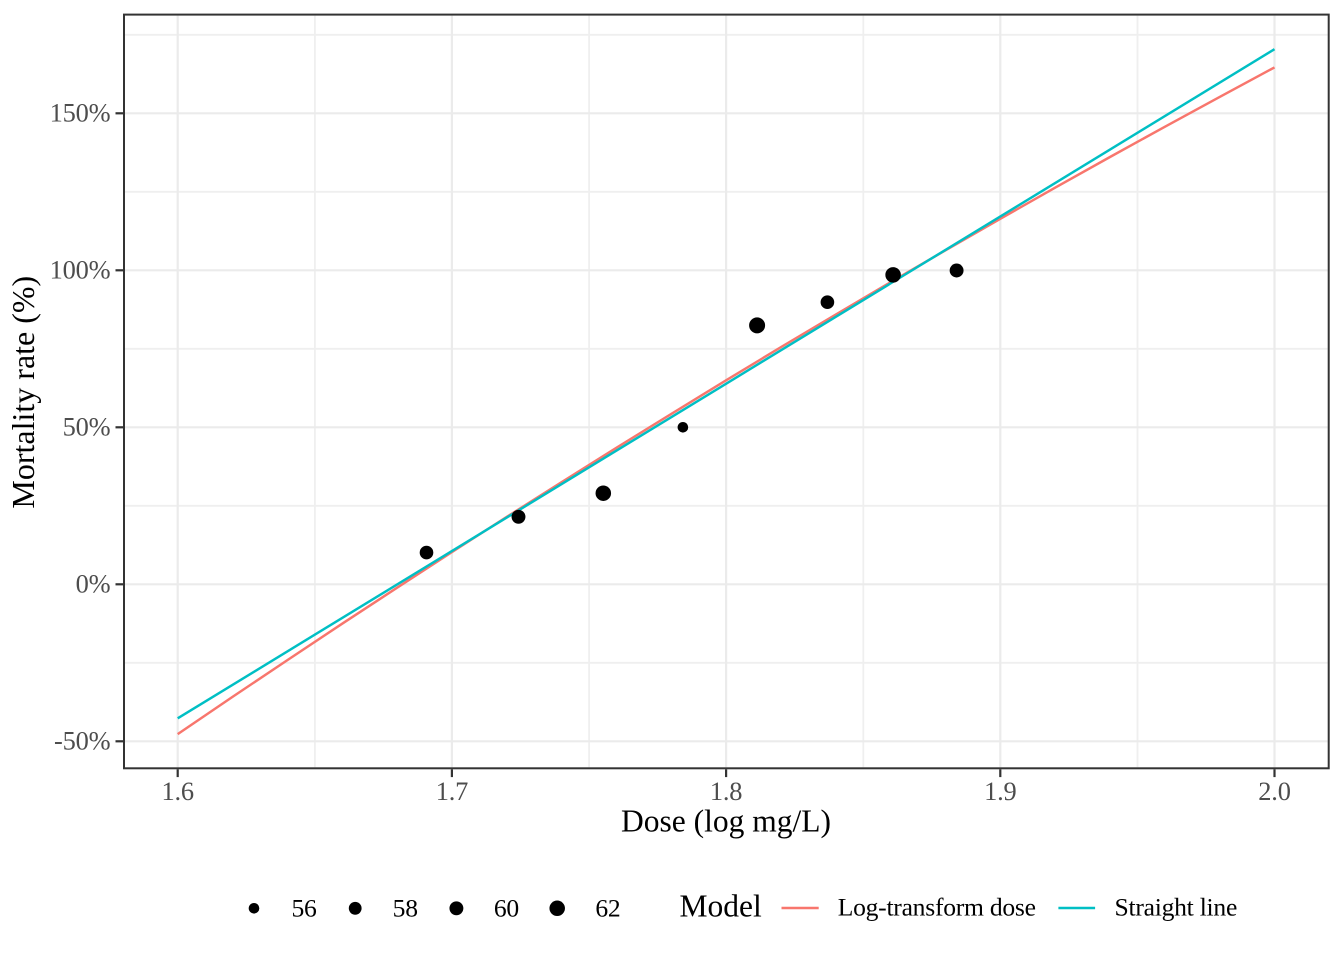 The height and width of the screenshot is (960, 1344). I want to click on svg-text: 56, so click(304, 908).